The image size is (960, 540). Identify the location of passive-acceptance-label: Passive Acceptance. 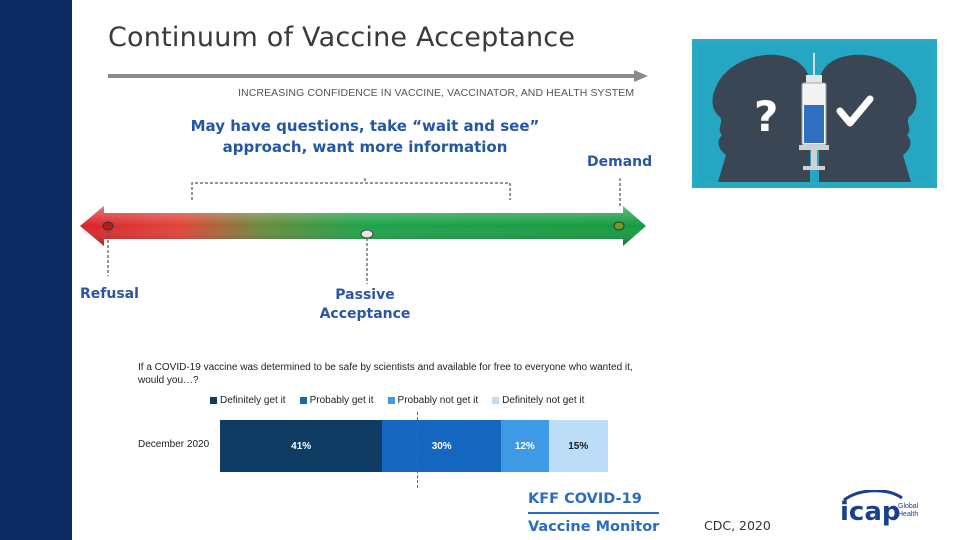
(365, 305).